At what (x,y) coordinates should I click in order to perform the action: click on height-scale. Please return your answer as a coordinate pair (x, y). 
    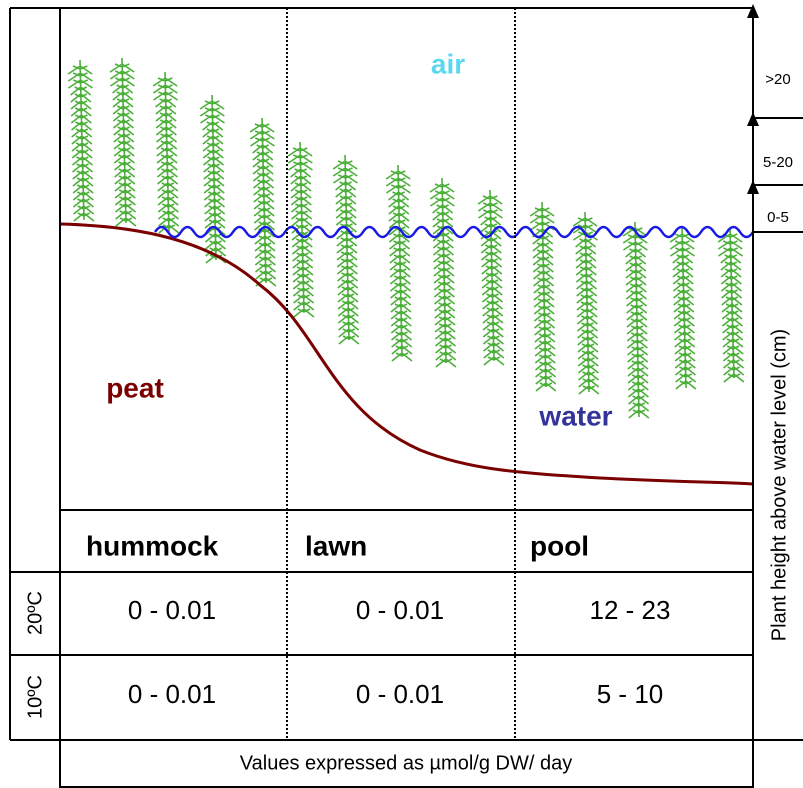
    Looking at the image, I should click on (778, 175).